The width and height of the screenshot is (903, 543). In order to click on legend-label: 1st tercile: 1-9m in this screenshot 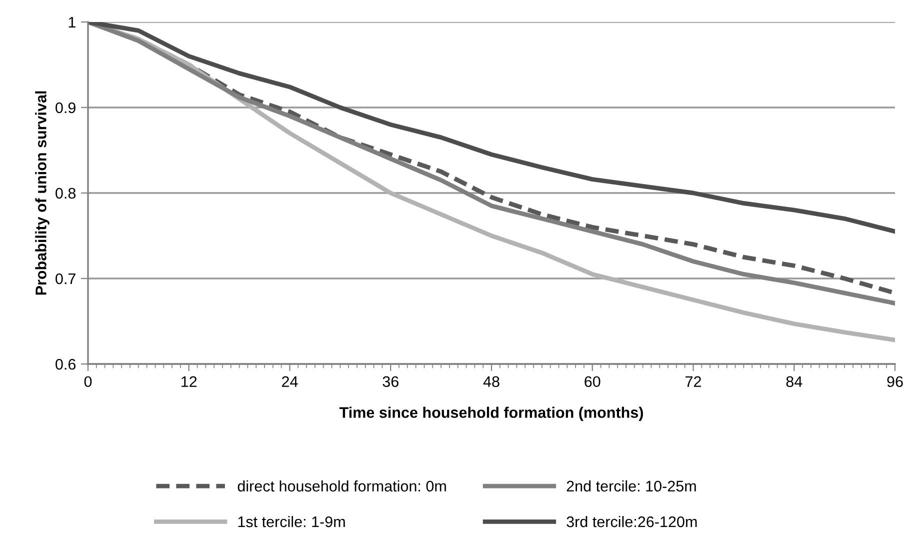, I will do `click(291, 522)`.